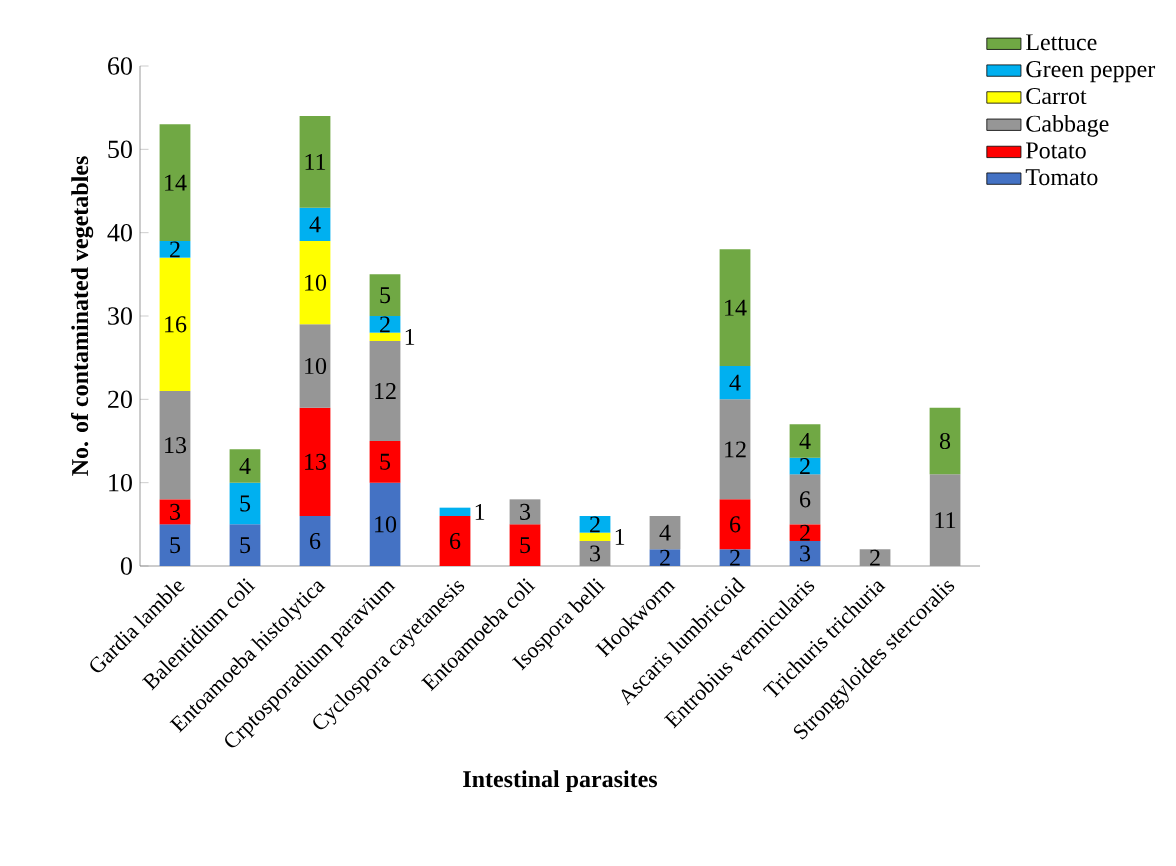  What do you see at coordinates (1056, 96) in the screenshot?
I see `legend-label: Carrot` at bounding box center [1056, 96].